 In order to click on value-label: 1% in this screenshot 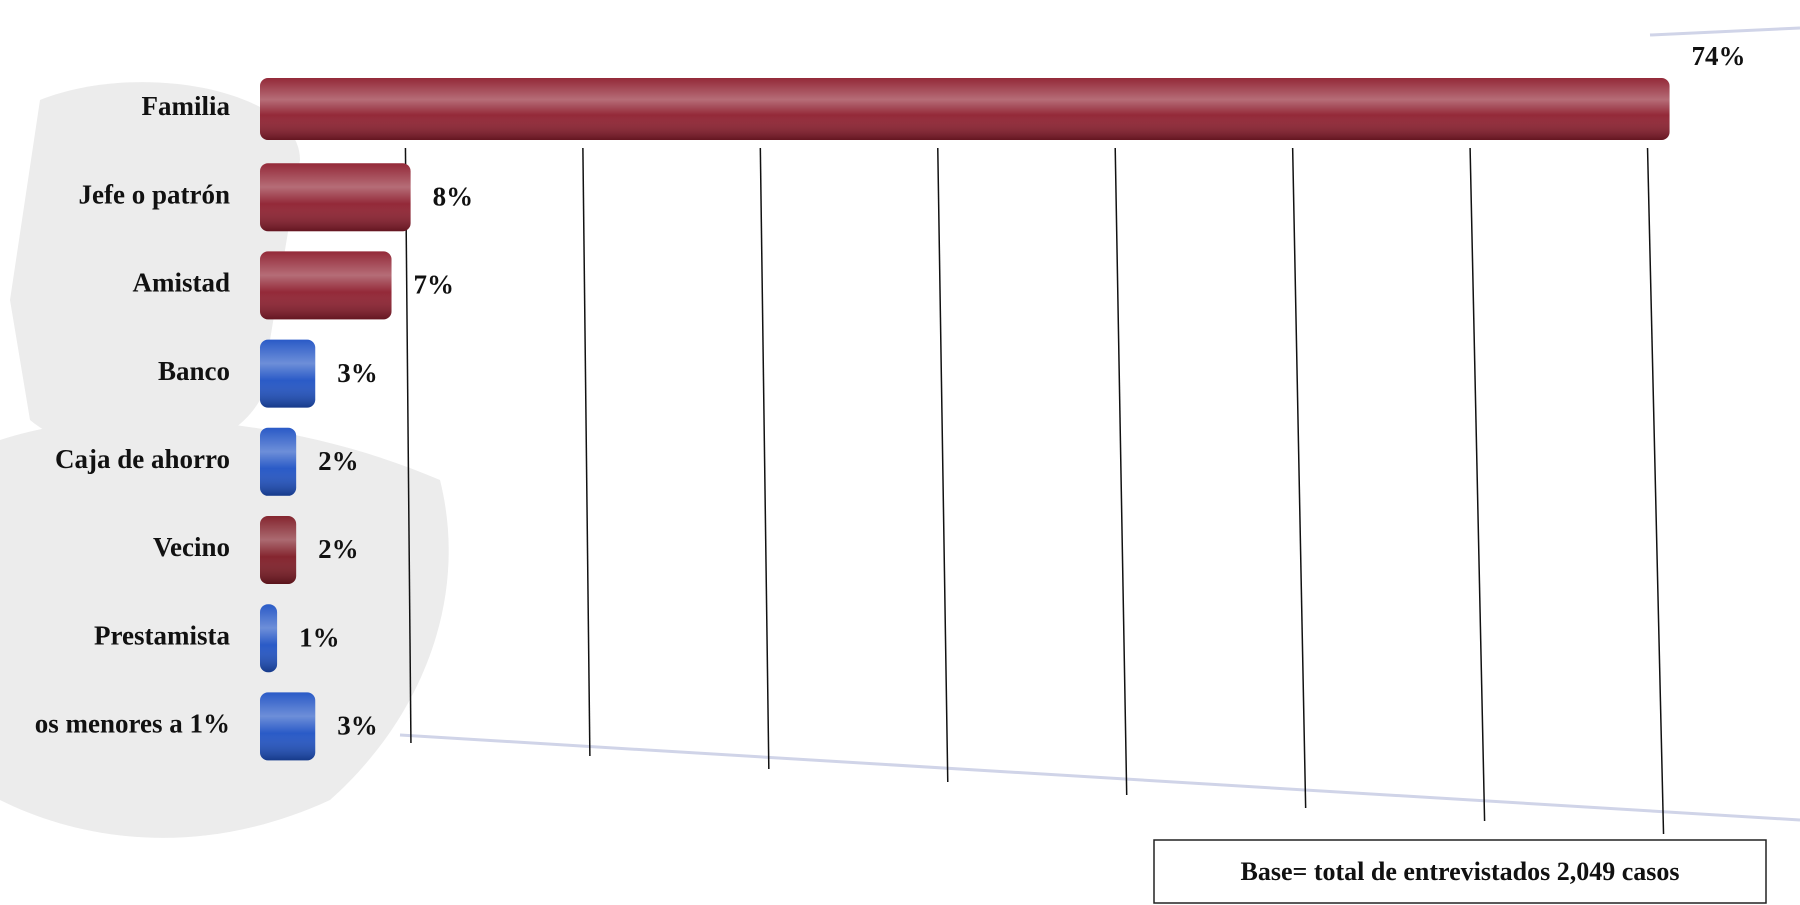, I will do `click(319, 637)`.